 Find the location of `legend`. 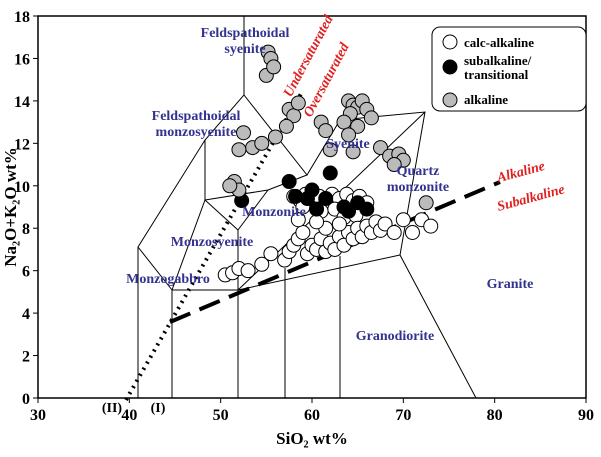

legend is located at coordinates (509, 69).